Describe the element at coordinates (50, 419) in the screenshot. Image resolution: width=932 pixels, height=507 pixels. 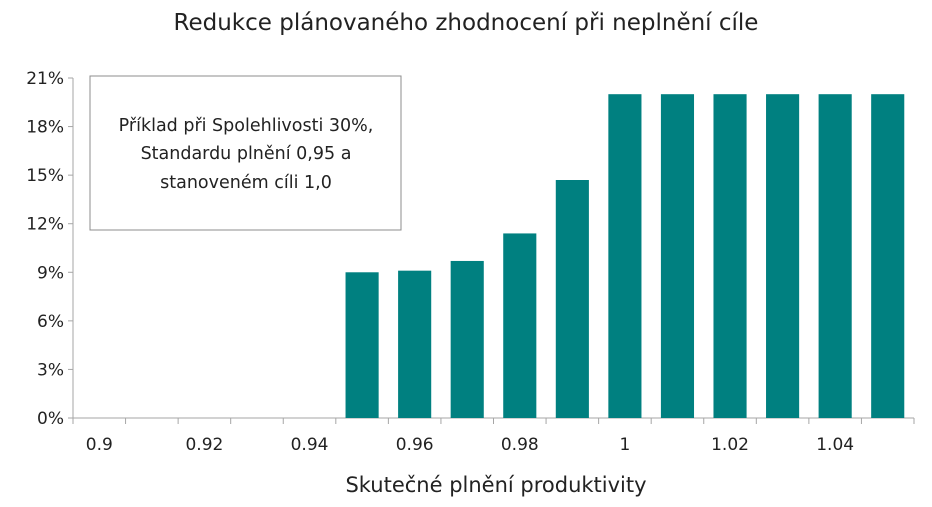
I see `y-tick-label: 0%` at that location.